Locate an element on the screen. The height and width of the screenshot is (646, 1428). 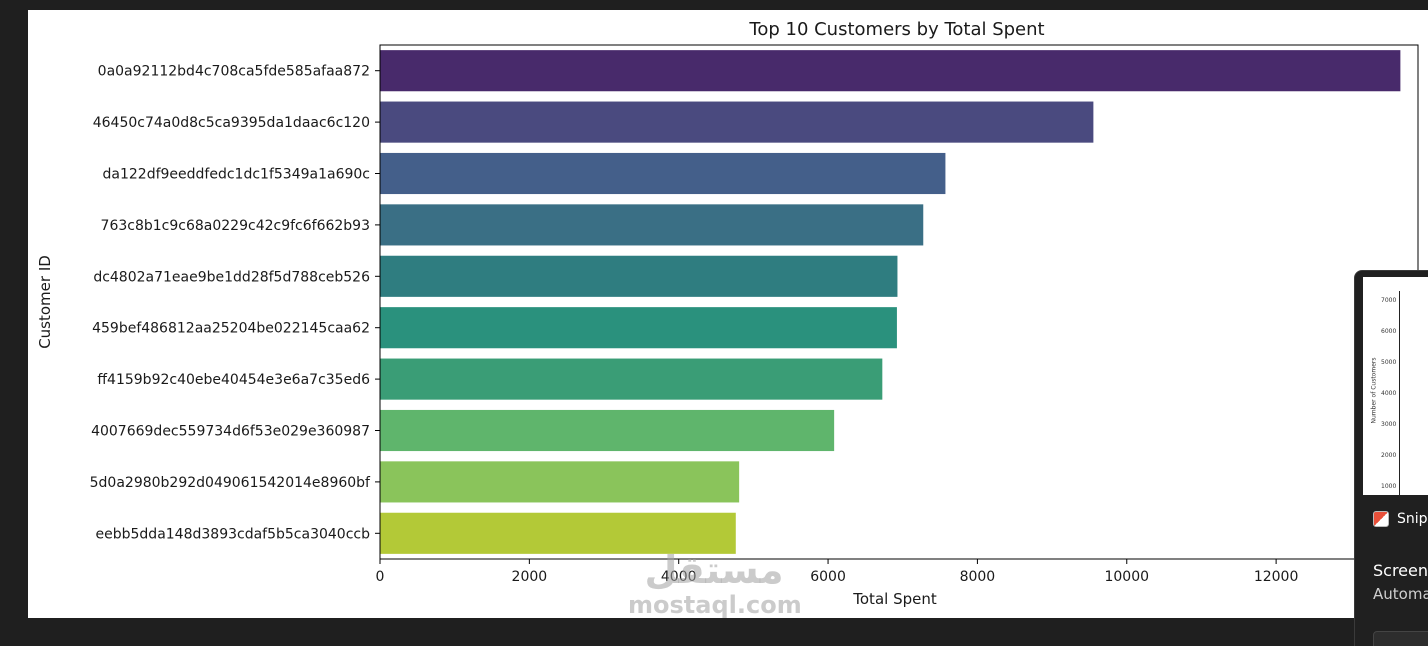
x-tick-label: 2000 is located at coordinates (530, 577).